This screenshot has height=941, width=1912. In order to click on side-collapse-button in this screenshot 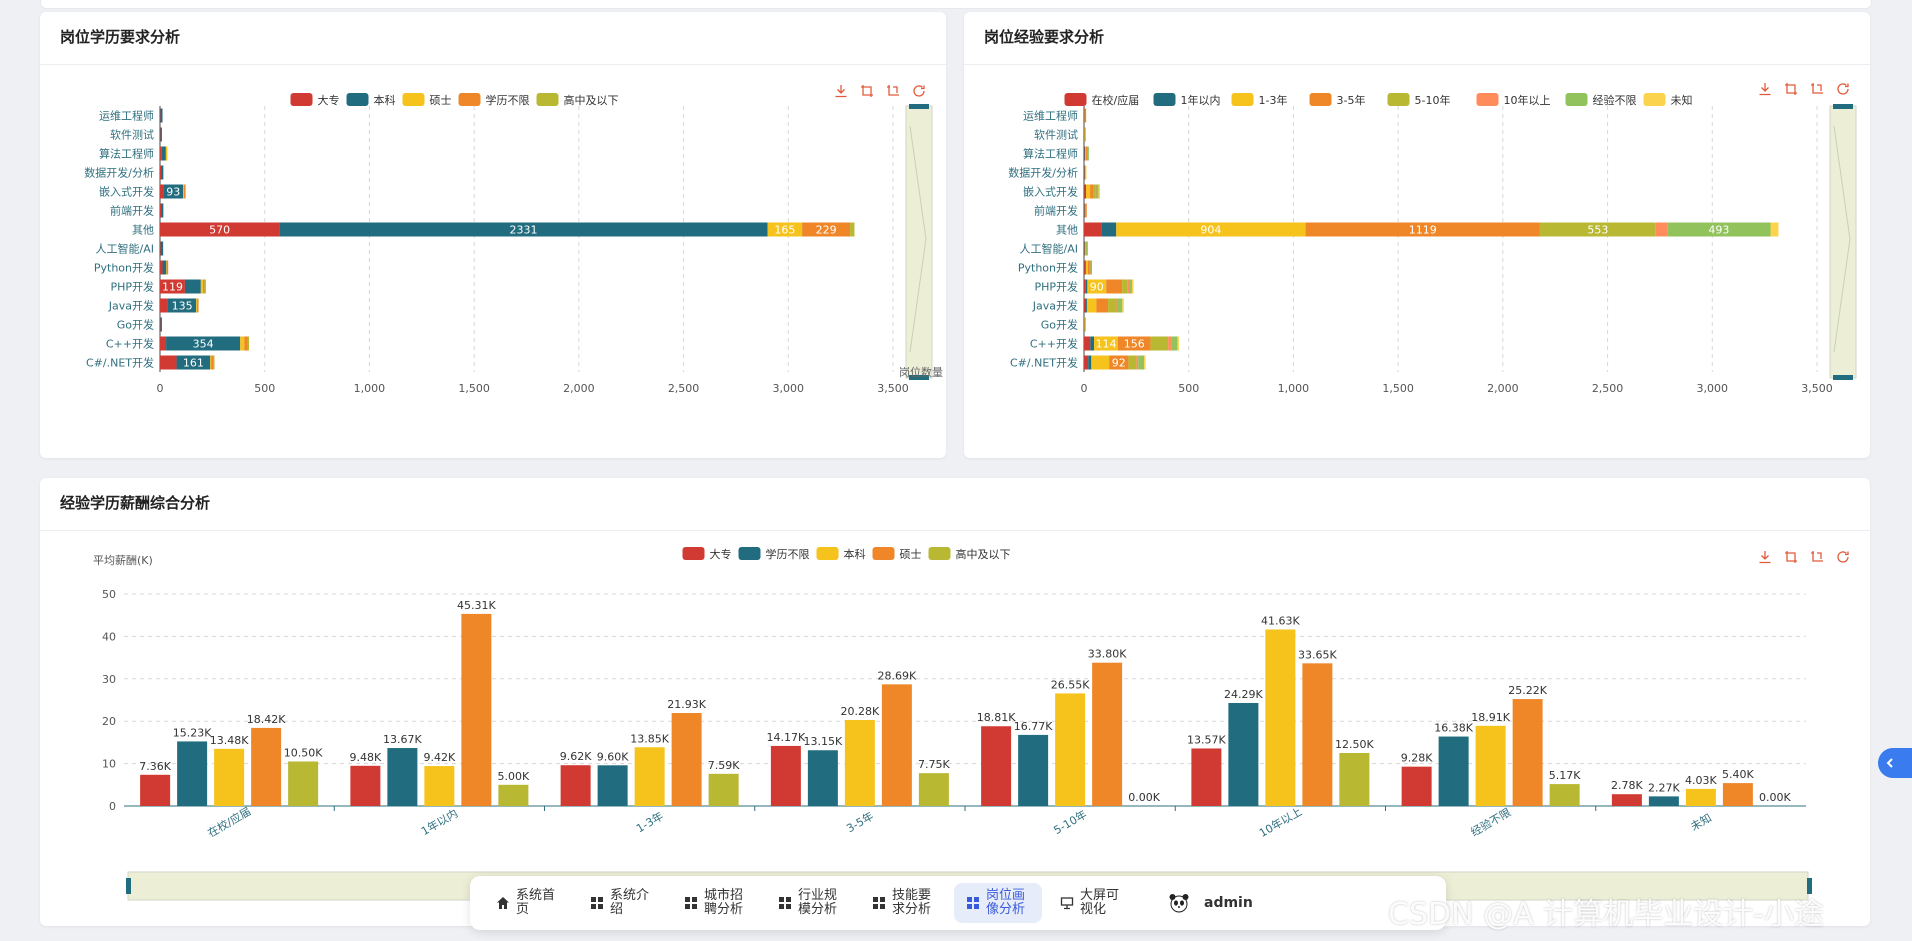, I will do `click(1895, 763)`.